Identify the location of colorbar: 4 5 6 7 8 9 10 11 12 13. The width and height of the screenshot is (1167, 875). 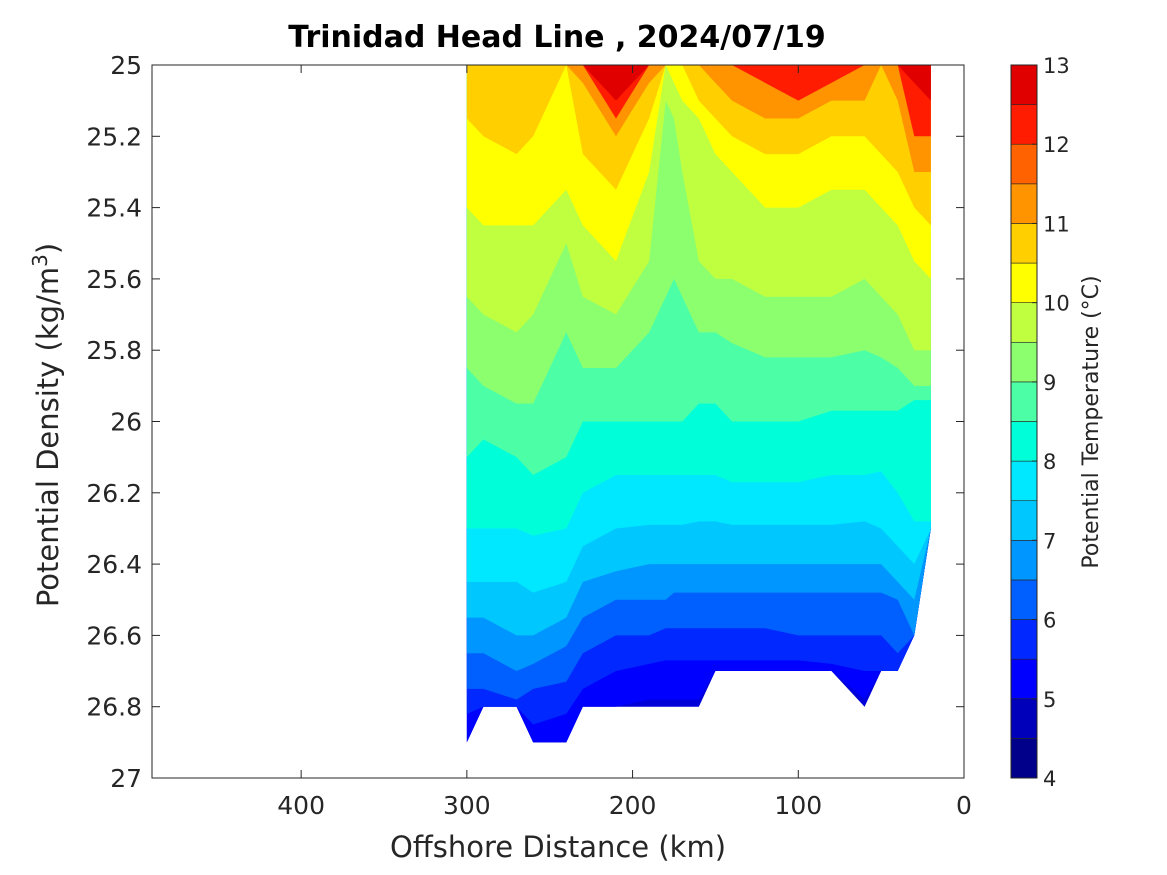
(1040, 422).